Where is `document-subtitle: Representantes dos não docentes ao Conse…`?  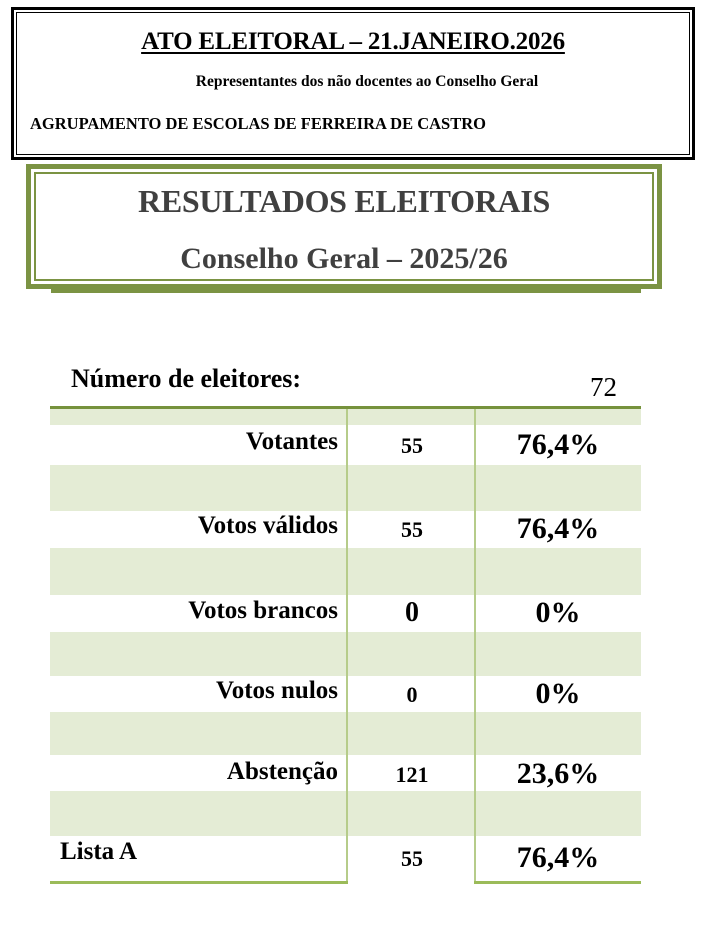
document-subtitle: Representantes dos não docentes ao Conse… is located at coordinates (367, 81).